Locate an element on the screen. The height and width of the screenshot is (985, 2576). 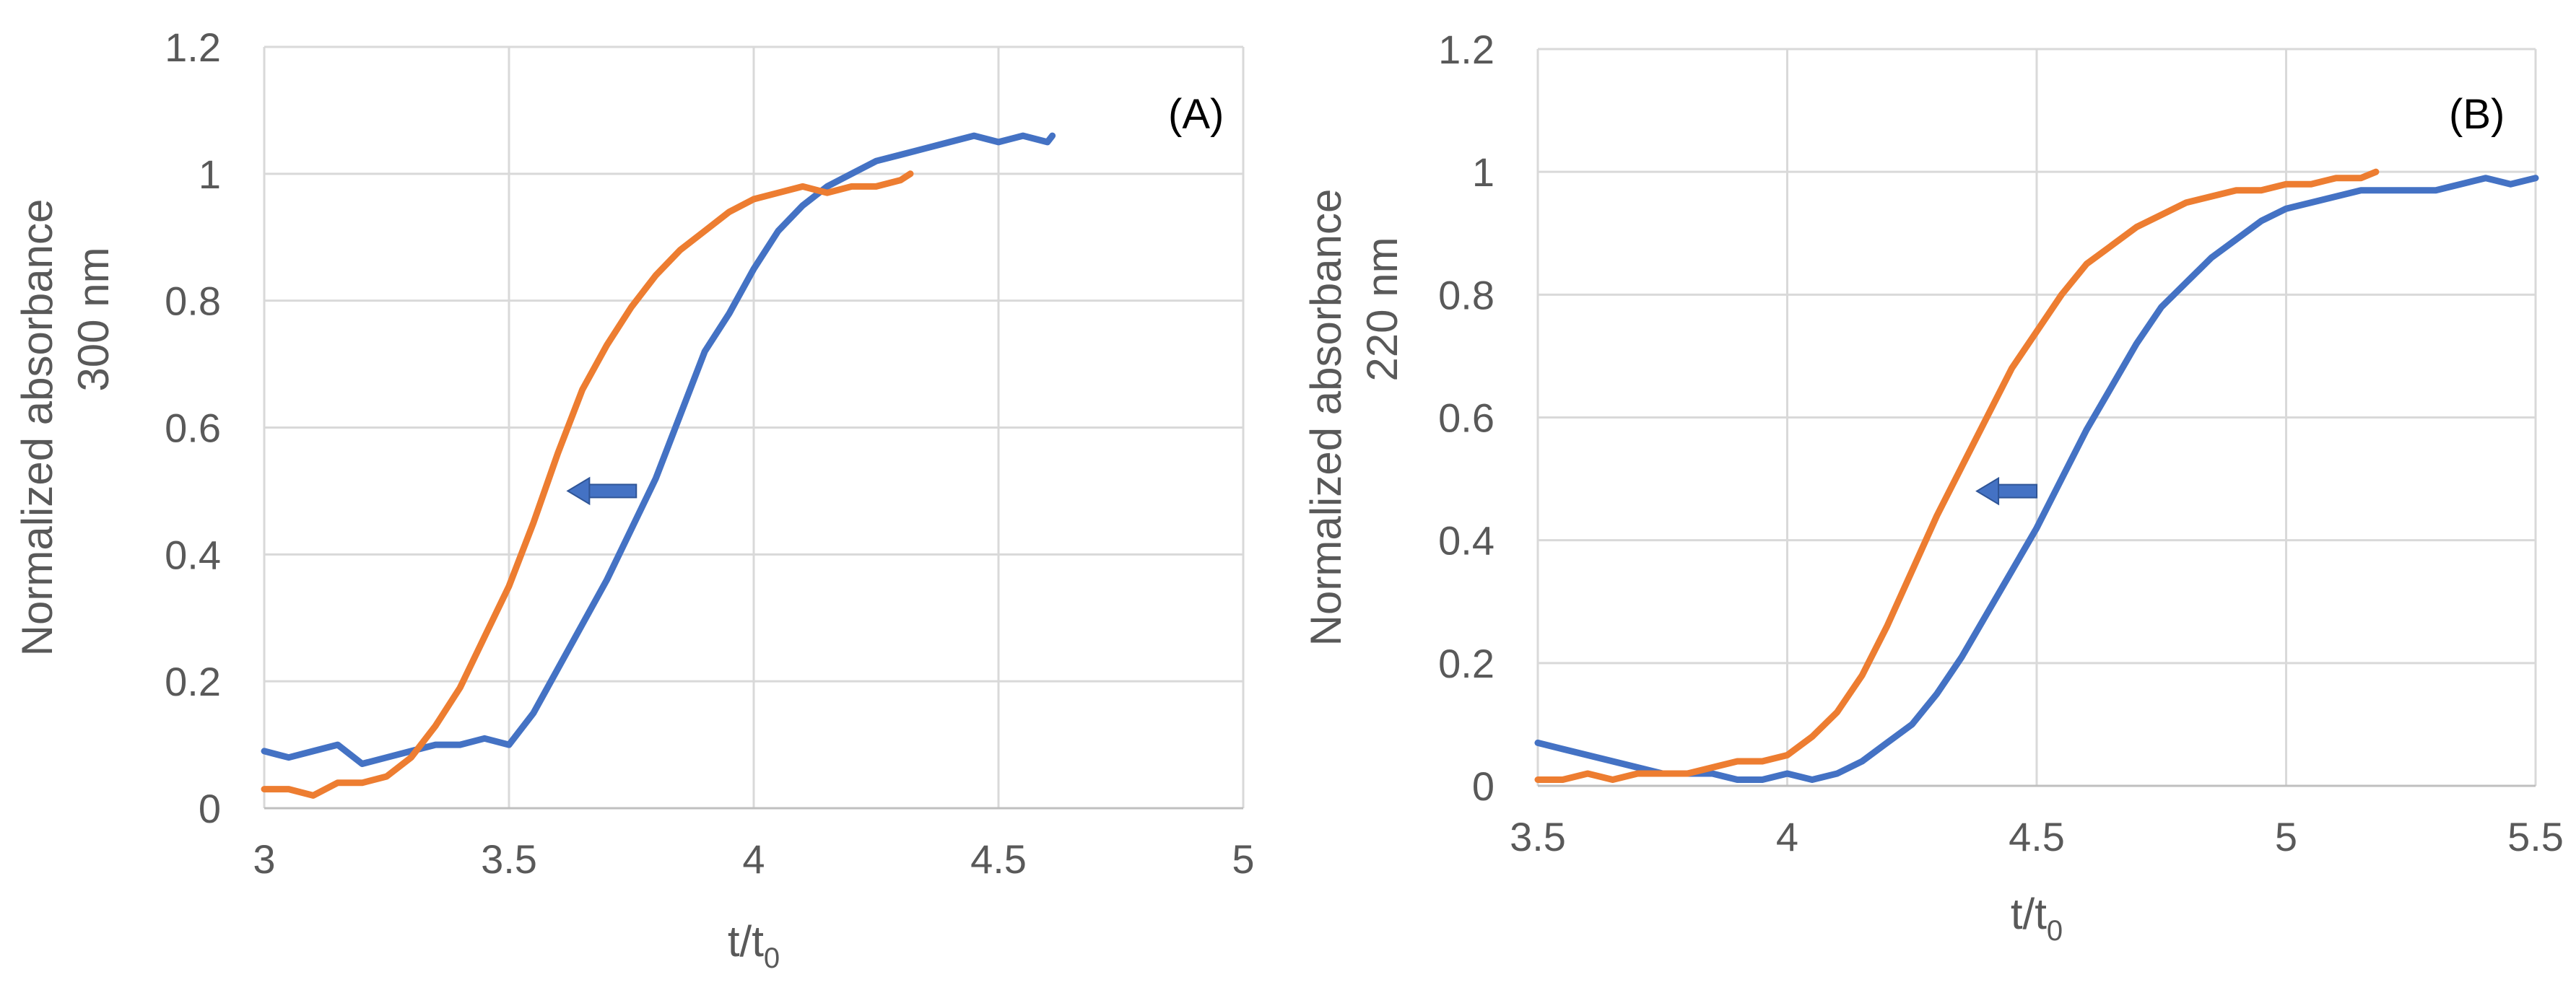
x-tick-label: 3 is located at coordinates (264, 859).